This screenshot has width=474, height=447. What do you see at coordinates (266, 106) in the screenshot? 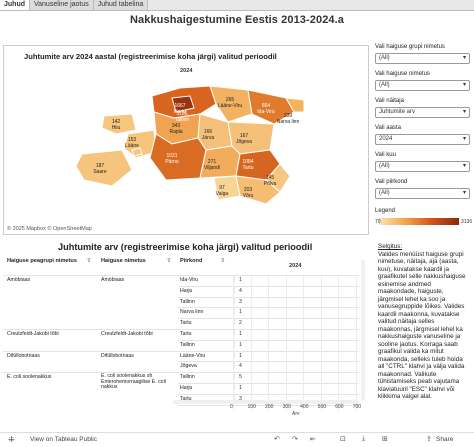
I see `region-value-3: 864` at bounding box center [266, 106].